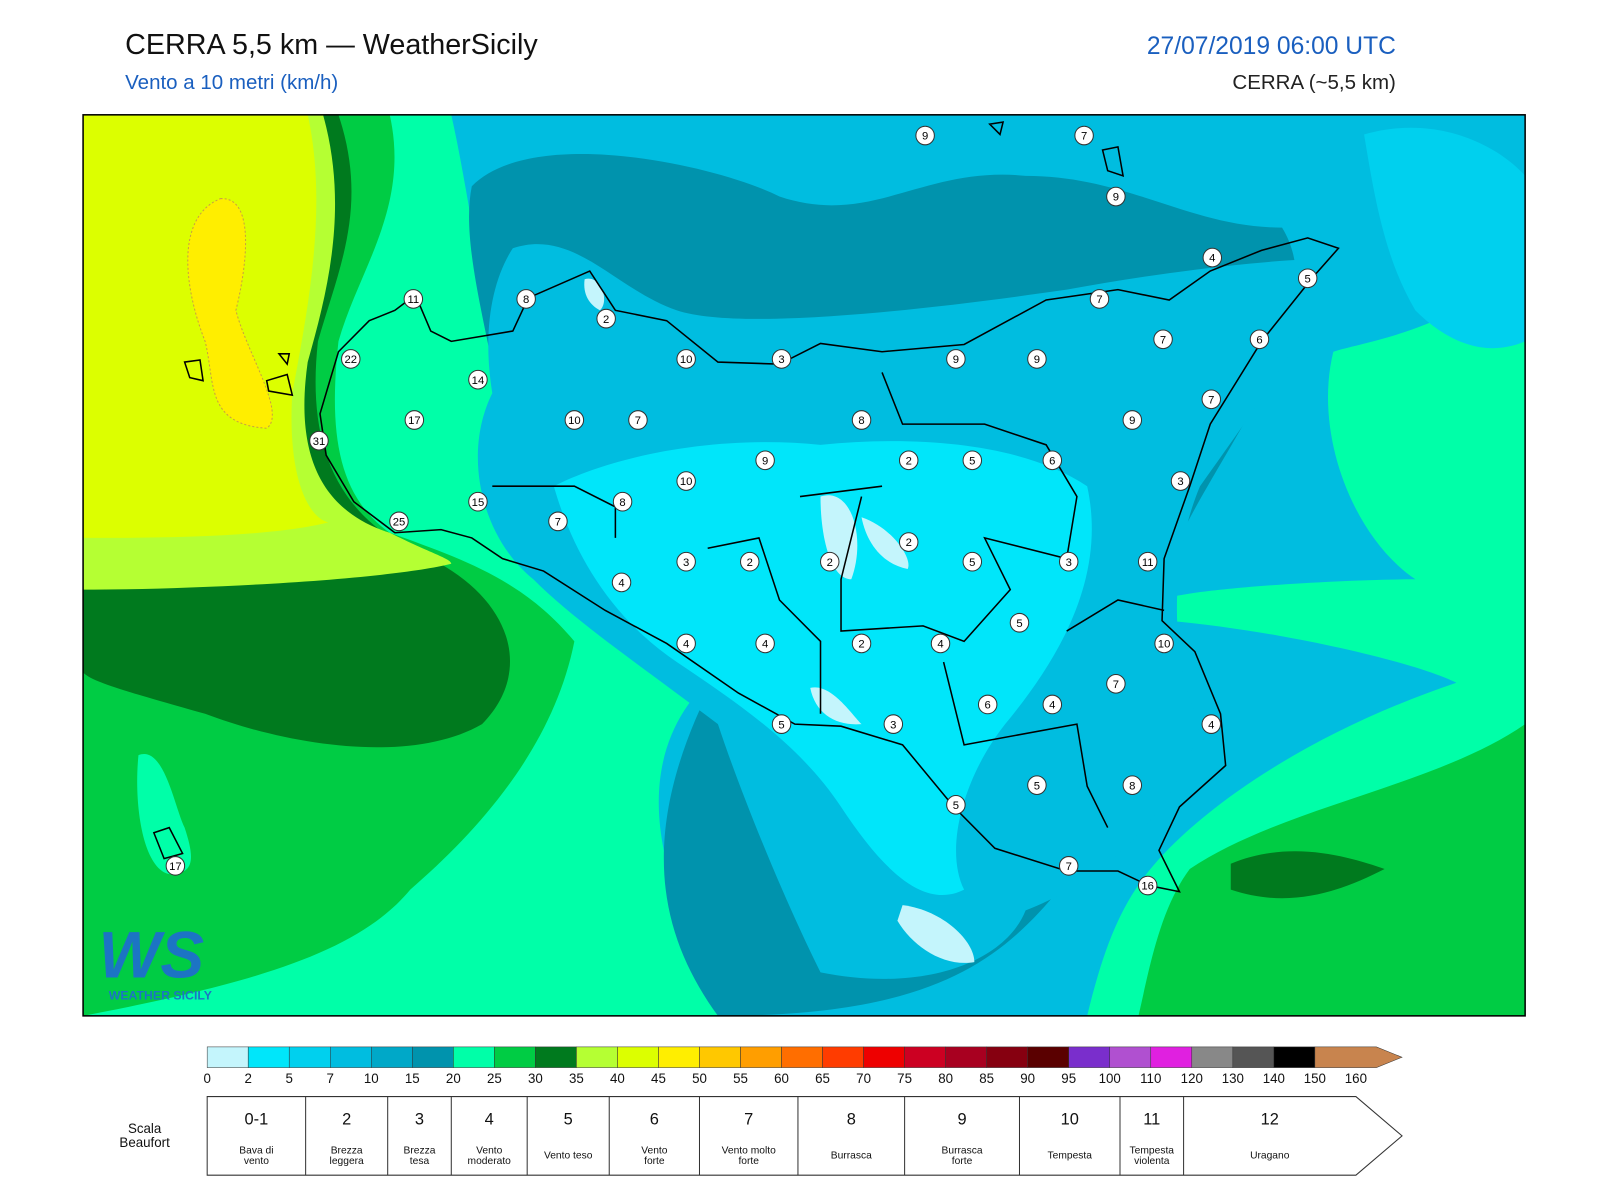 The width and height of the screenshot is (1600, 1200). Describe the element at coordinates (1152, 1161) in the screenshot. I see `beaufort-description: violenta` at that location.